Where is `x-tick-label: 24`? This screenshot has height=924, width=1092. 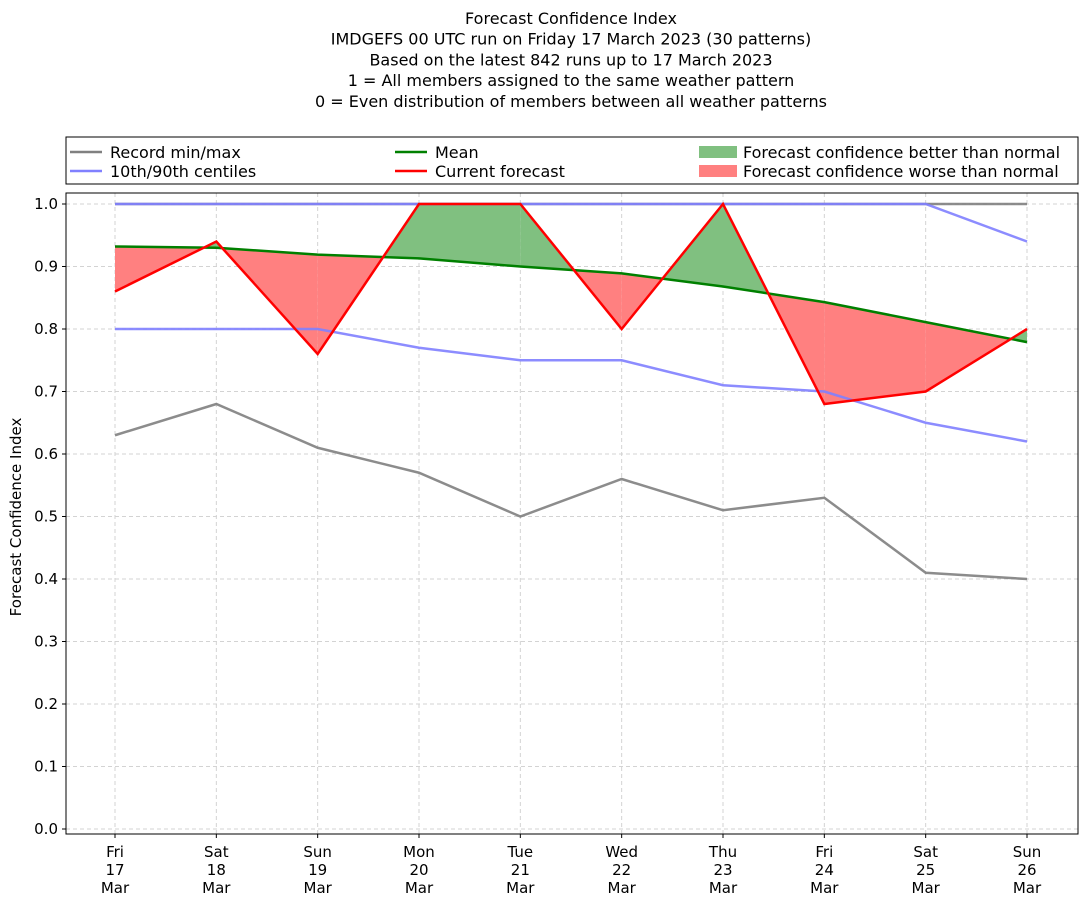
x-tick-label: 24 is located at coordinates (824, 870).